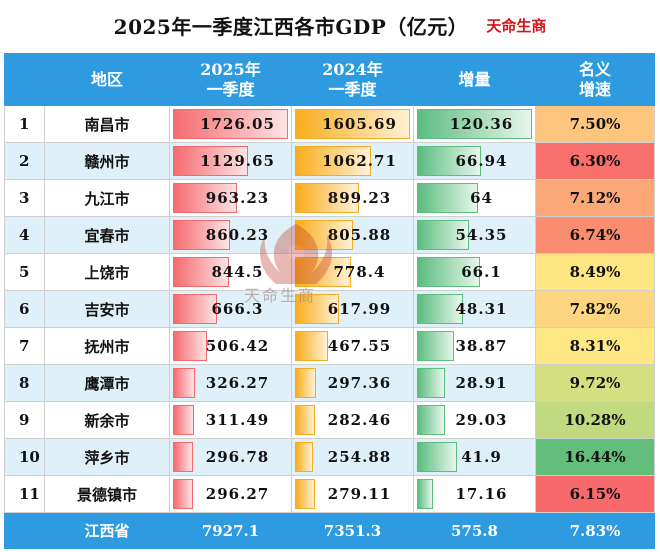  Describe the element at coordinates (481, 198) in the screenshot. I see `increase-cell-value: 64` at that location.